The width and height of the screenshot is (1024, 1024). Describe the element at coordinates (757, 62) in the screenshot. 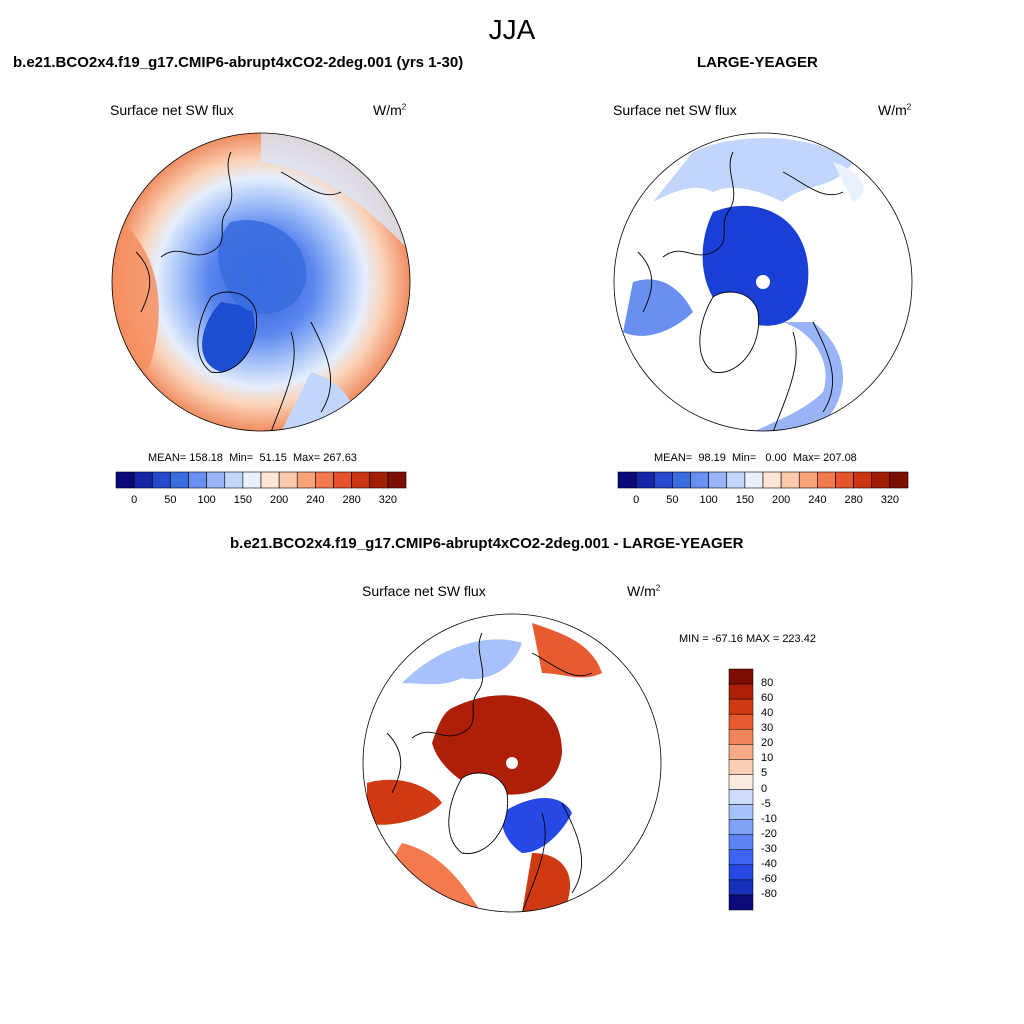

I see `panel2-title: LARGE-YEAGER` at that location.